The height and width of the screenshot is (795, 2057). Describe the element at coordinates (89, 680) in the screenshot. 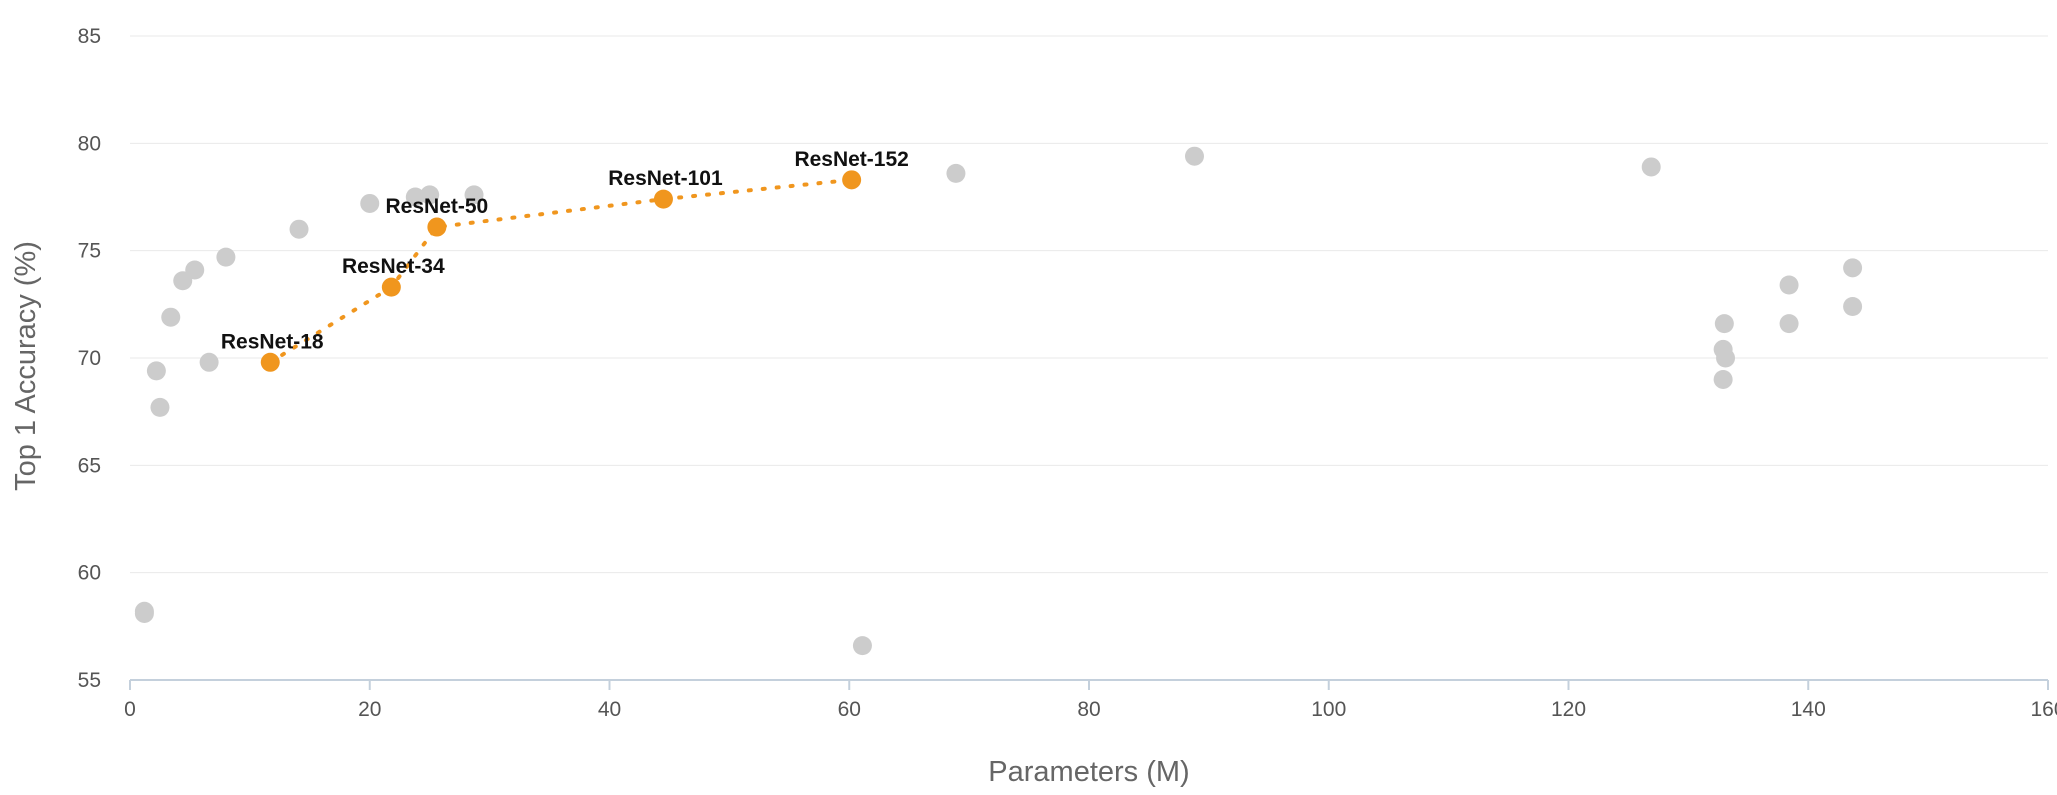

I see `y-tick-label: 55` at that location.